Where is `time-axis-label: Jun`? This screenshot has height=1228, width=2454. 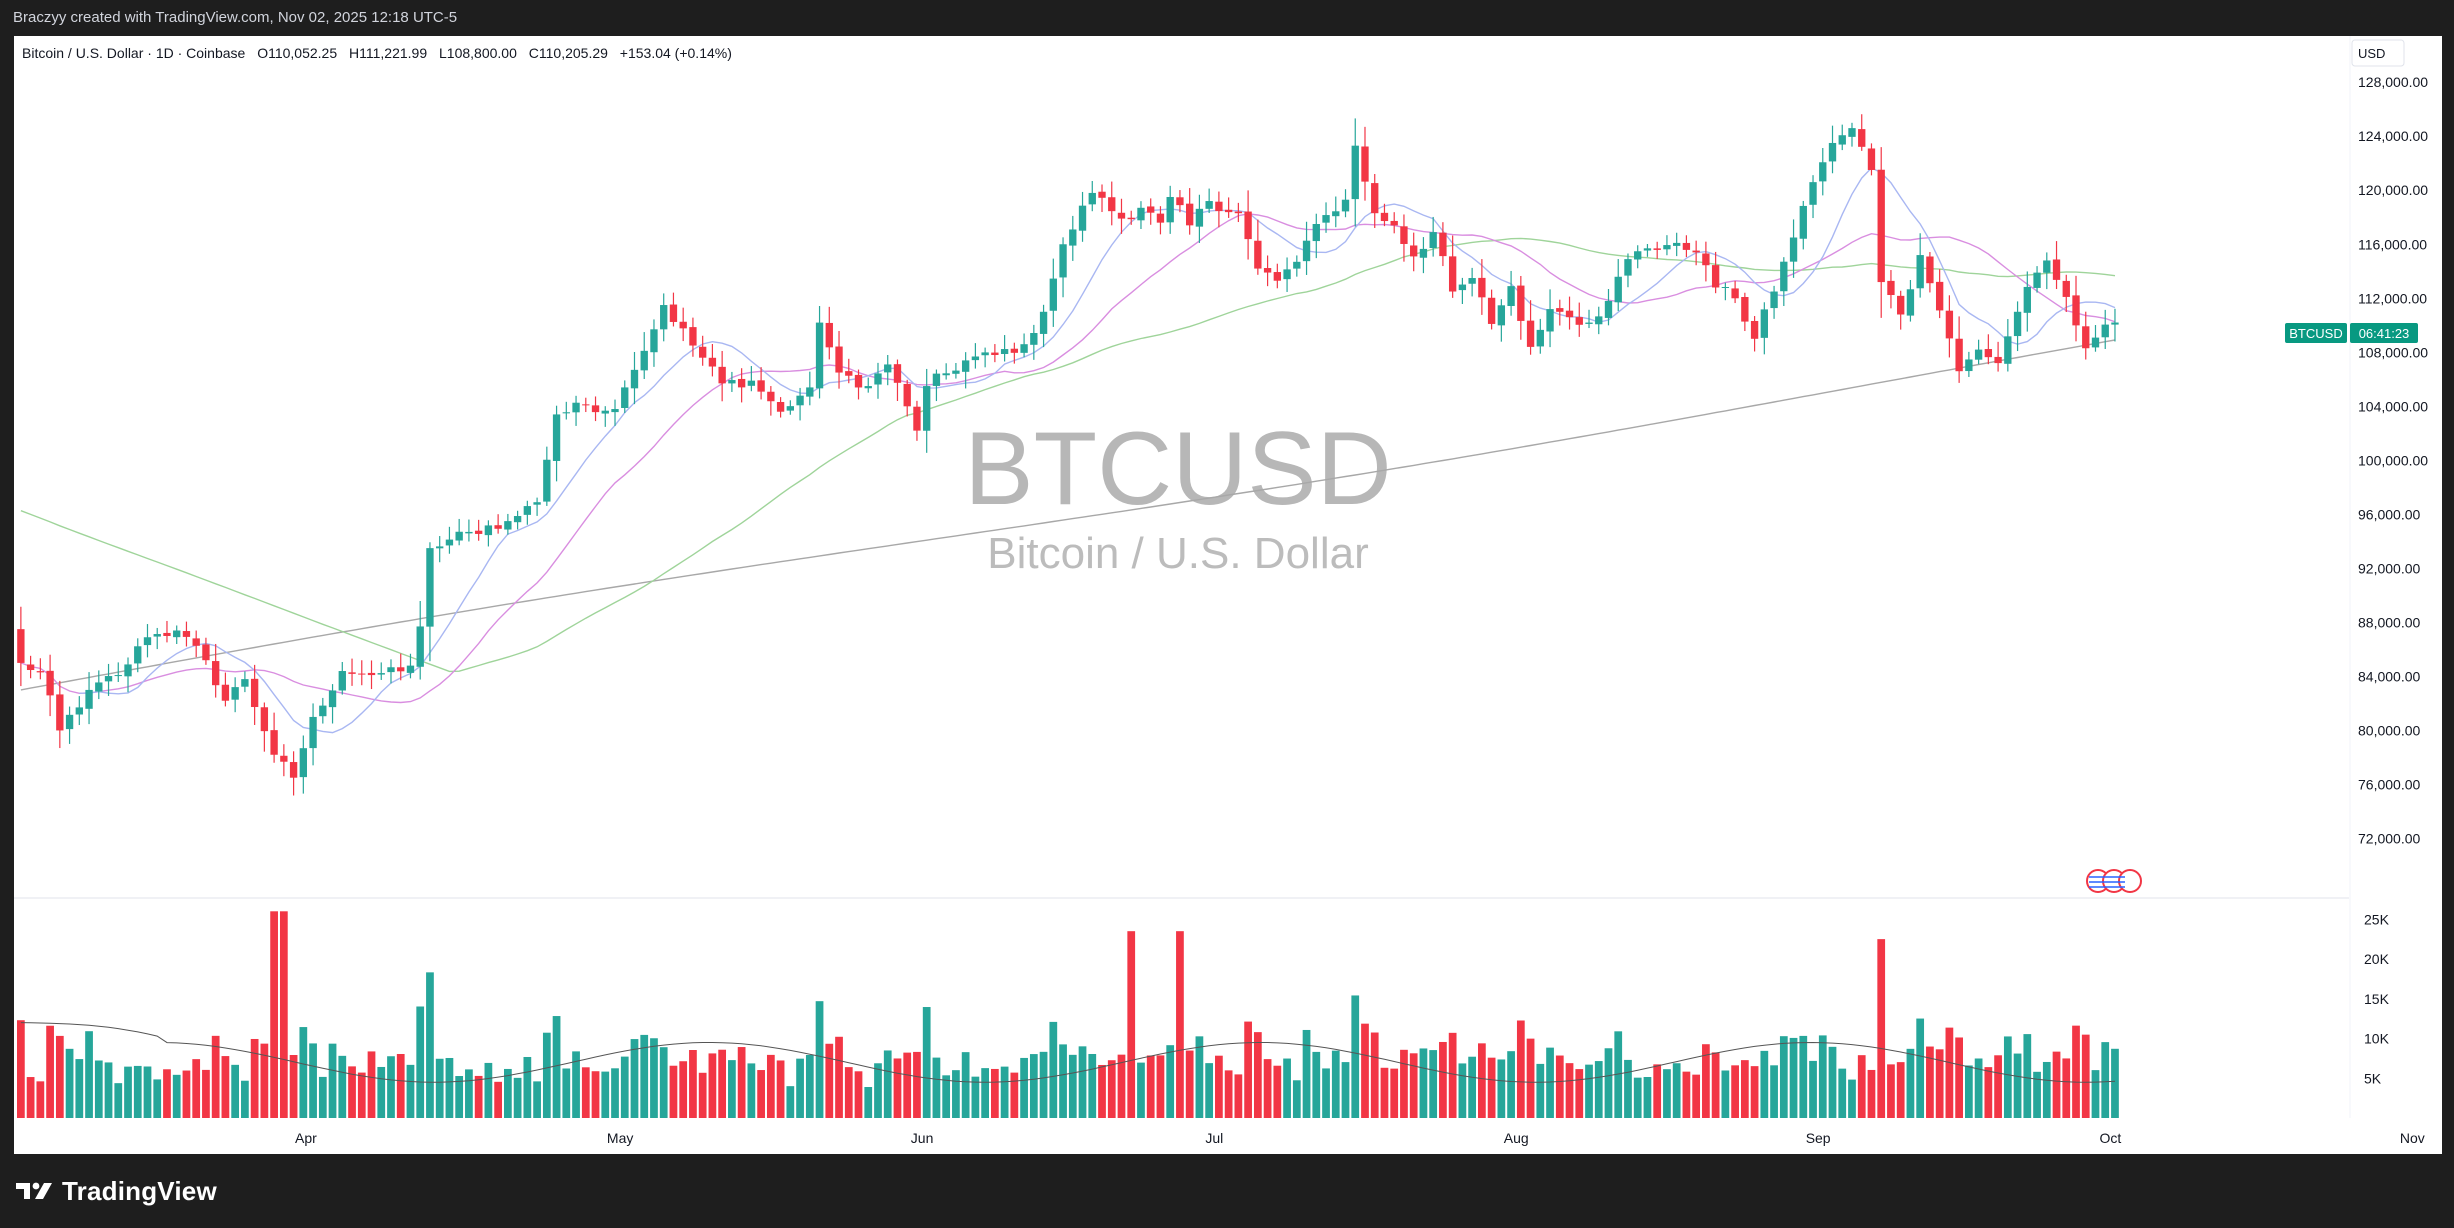 time-axis-label: Jun is located at coordinates (922, 1138).